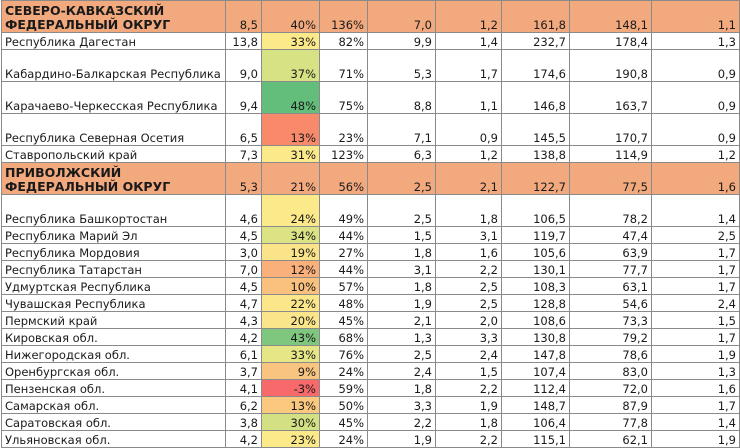 This screenshot has width=740, height=448. What do you see at coordinates (535, 354) in the screenshot?
I see `value-cell-col6: 147,8` at bounding box center [535, 354].